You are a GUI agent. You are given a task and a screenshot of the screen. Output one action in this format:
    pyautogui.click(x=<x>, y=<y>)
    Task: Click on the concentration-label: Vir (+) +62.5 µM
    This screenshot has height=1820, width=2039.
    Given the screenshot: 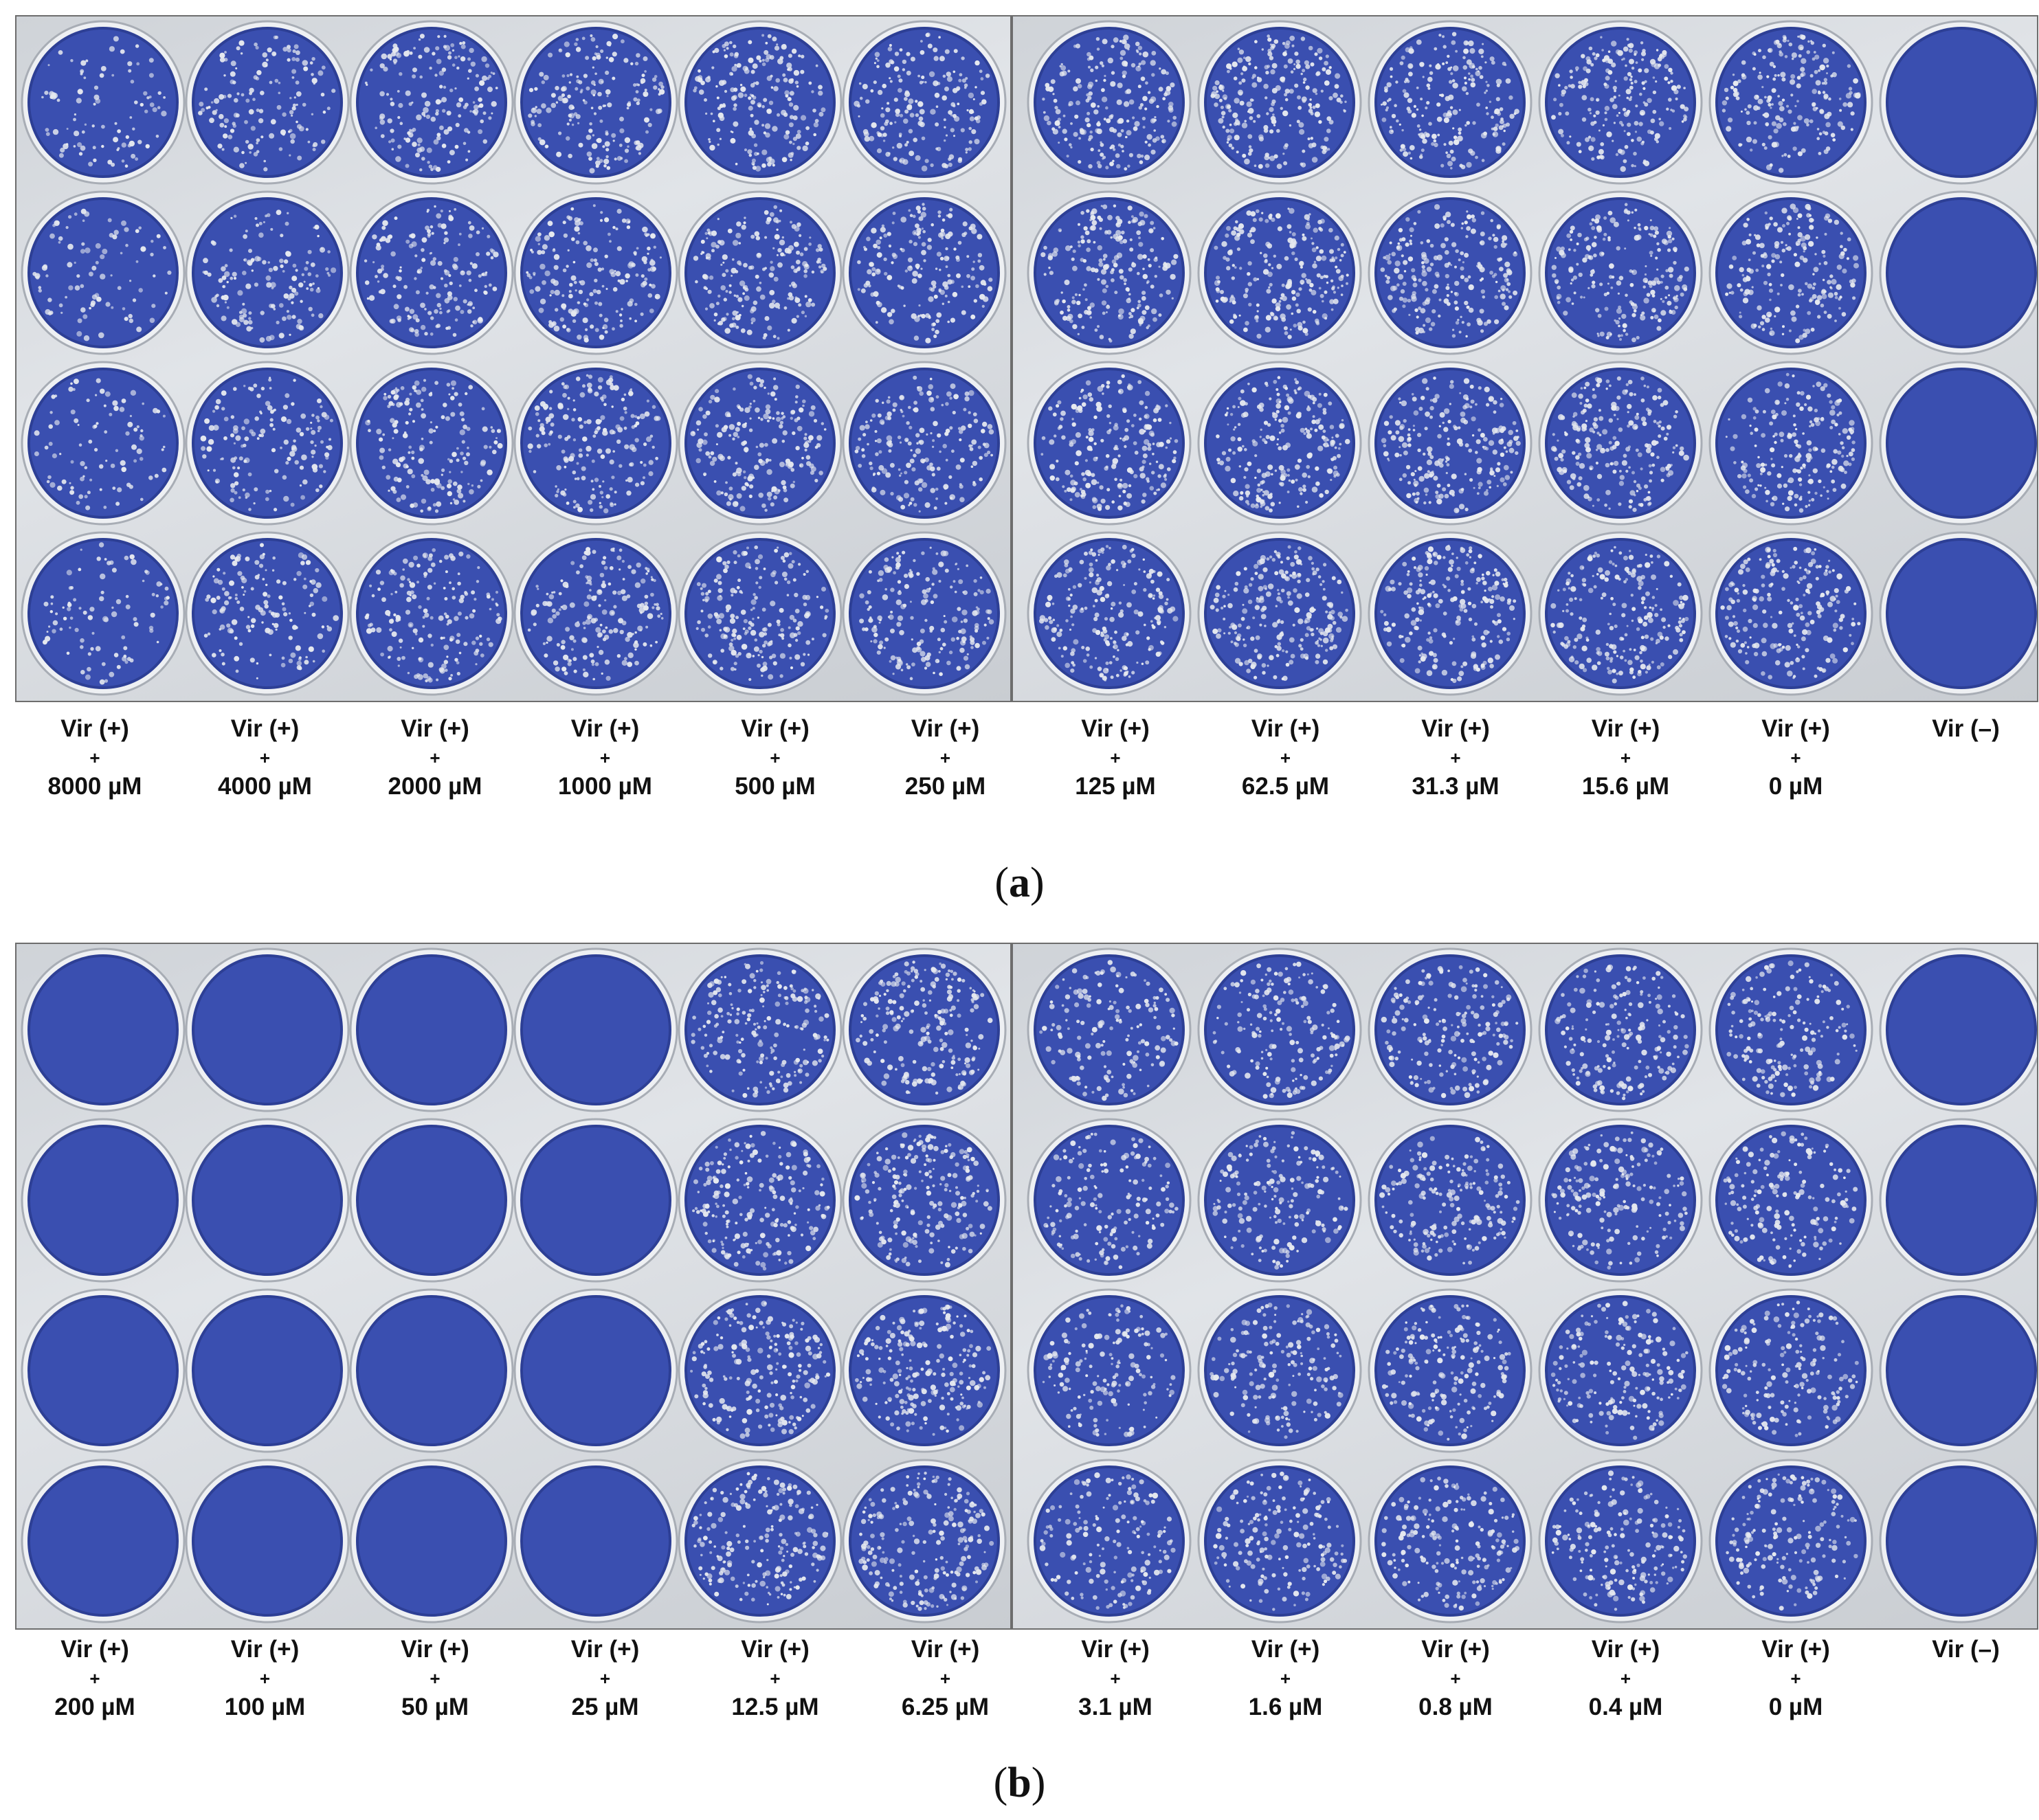 What is the action you would take?
    pyautogui.click(x=1286, y=758)
    